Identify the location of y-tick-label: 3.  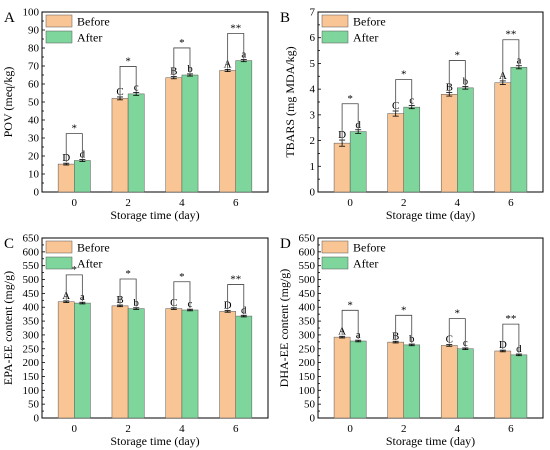
(313, 115).